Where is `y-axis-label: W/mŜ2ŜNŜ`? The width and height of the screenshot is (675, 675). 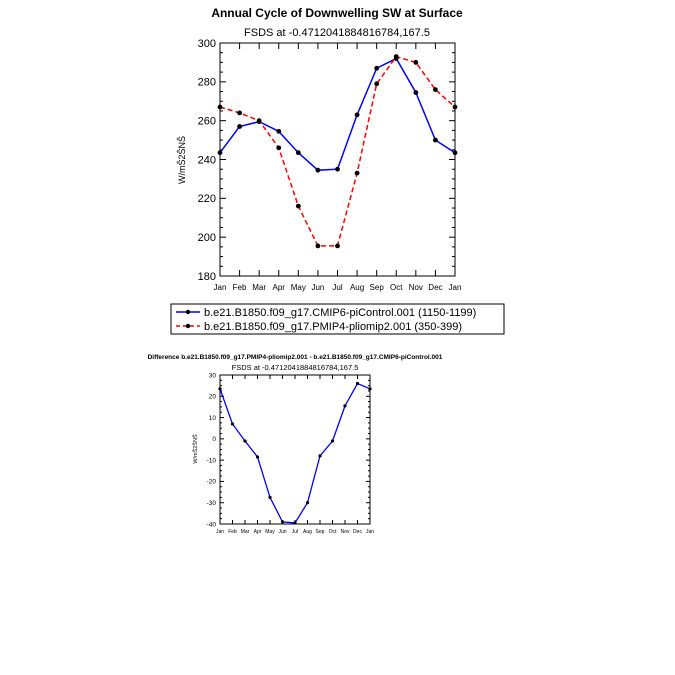
y-axis-label: W/mŜ2ŜNŜ is located at coordinates (182, 160).